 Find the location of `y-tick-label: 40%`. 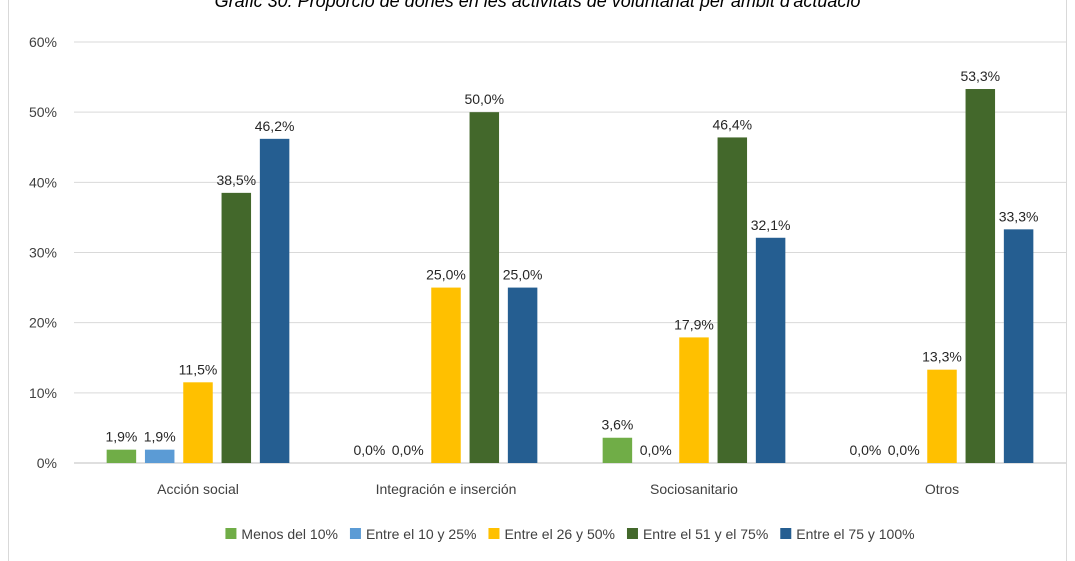

y-tick-label: 40% is located at coordinates (43, 182).